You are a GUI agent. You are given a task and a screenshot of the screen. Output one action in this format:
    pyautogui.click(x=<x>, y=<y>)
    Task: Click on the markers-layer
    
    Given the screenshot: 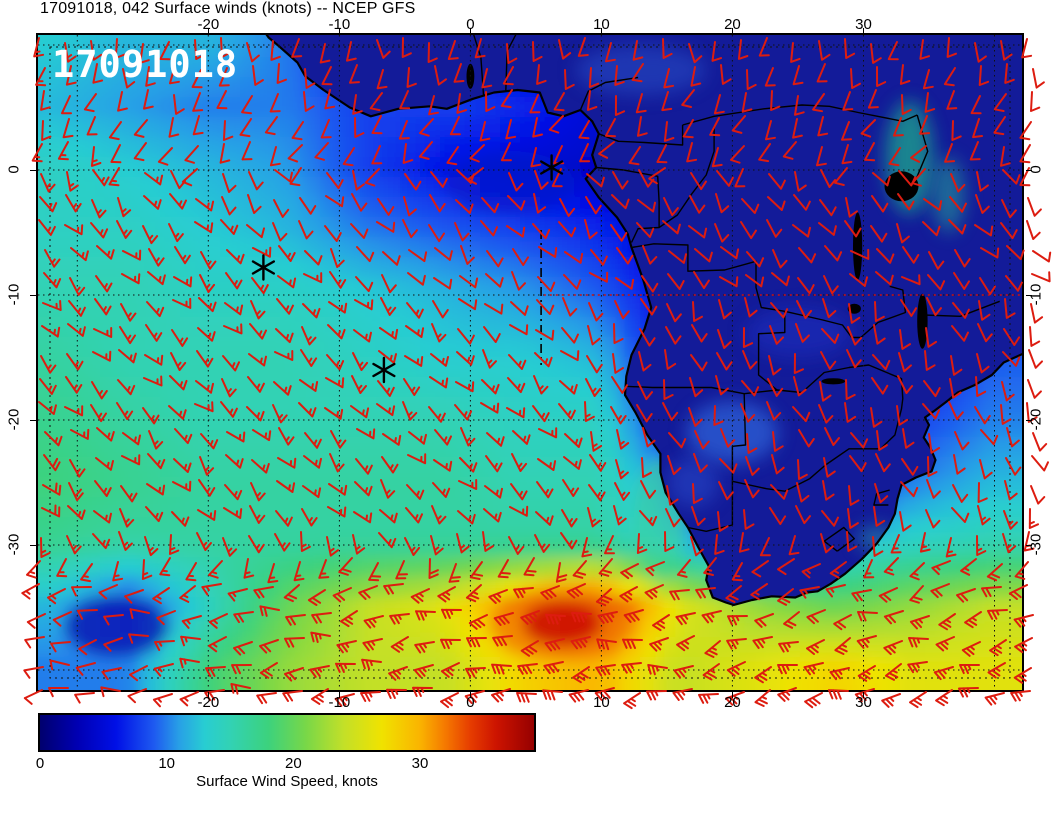 What is the action you would take?
    pyautogui.click(x=407, y=269)
    